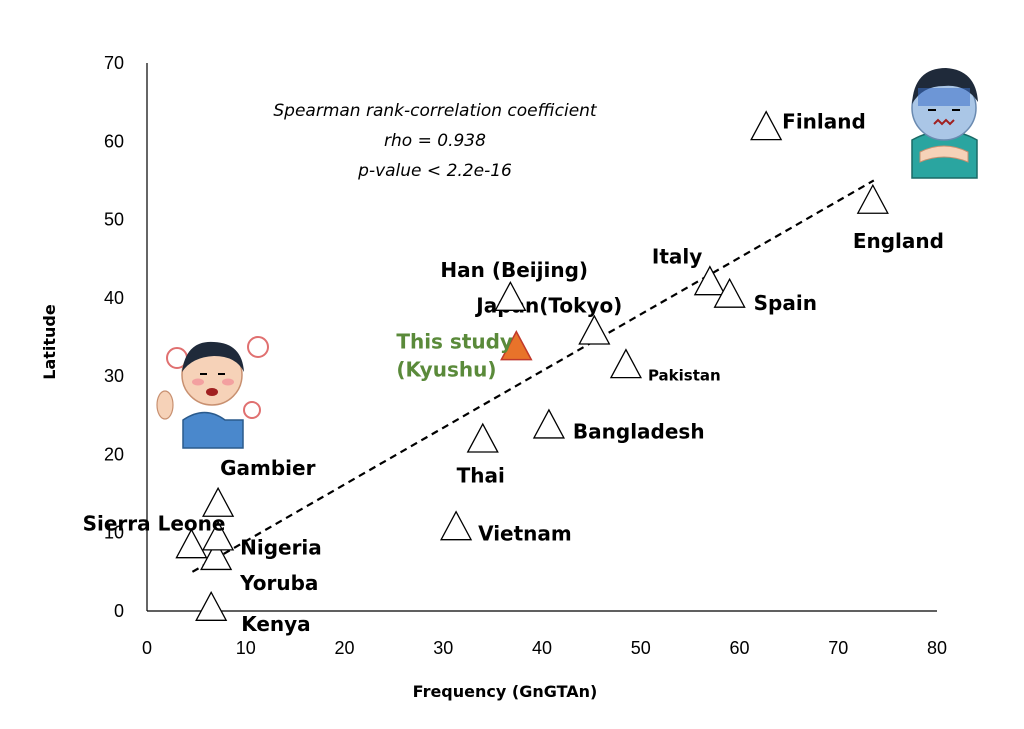  What do you see at coordinates (505, 691) in the screenshot?
I see `x-axis-title: Frequency (GnGTAn)` at bounding box center [505, 691].